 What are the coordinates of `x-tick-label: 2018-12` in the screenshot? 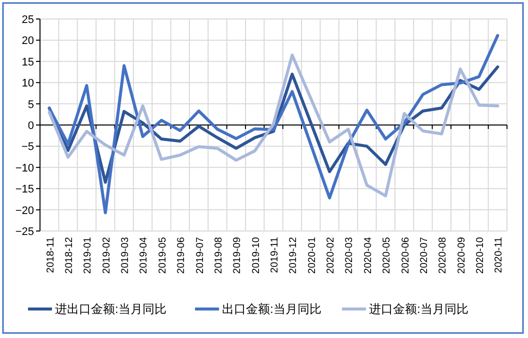 It's located at (70, 255).